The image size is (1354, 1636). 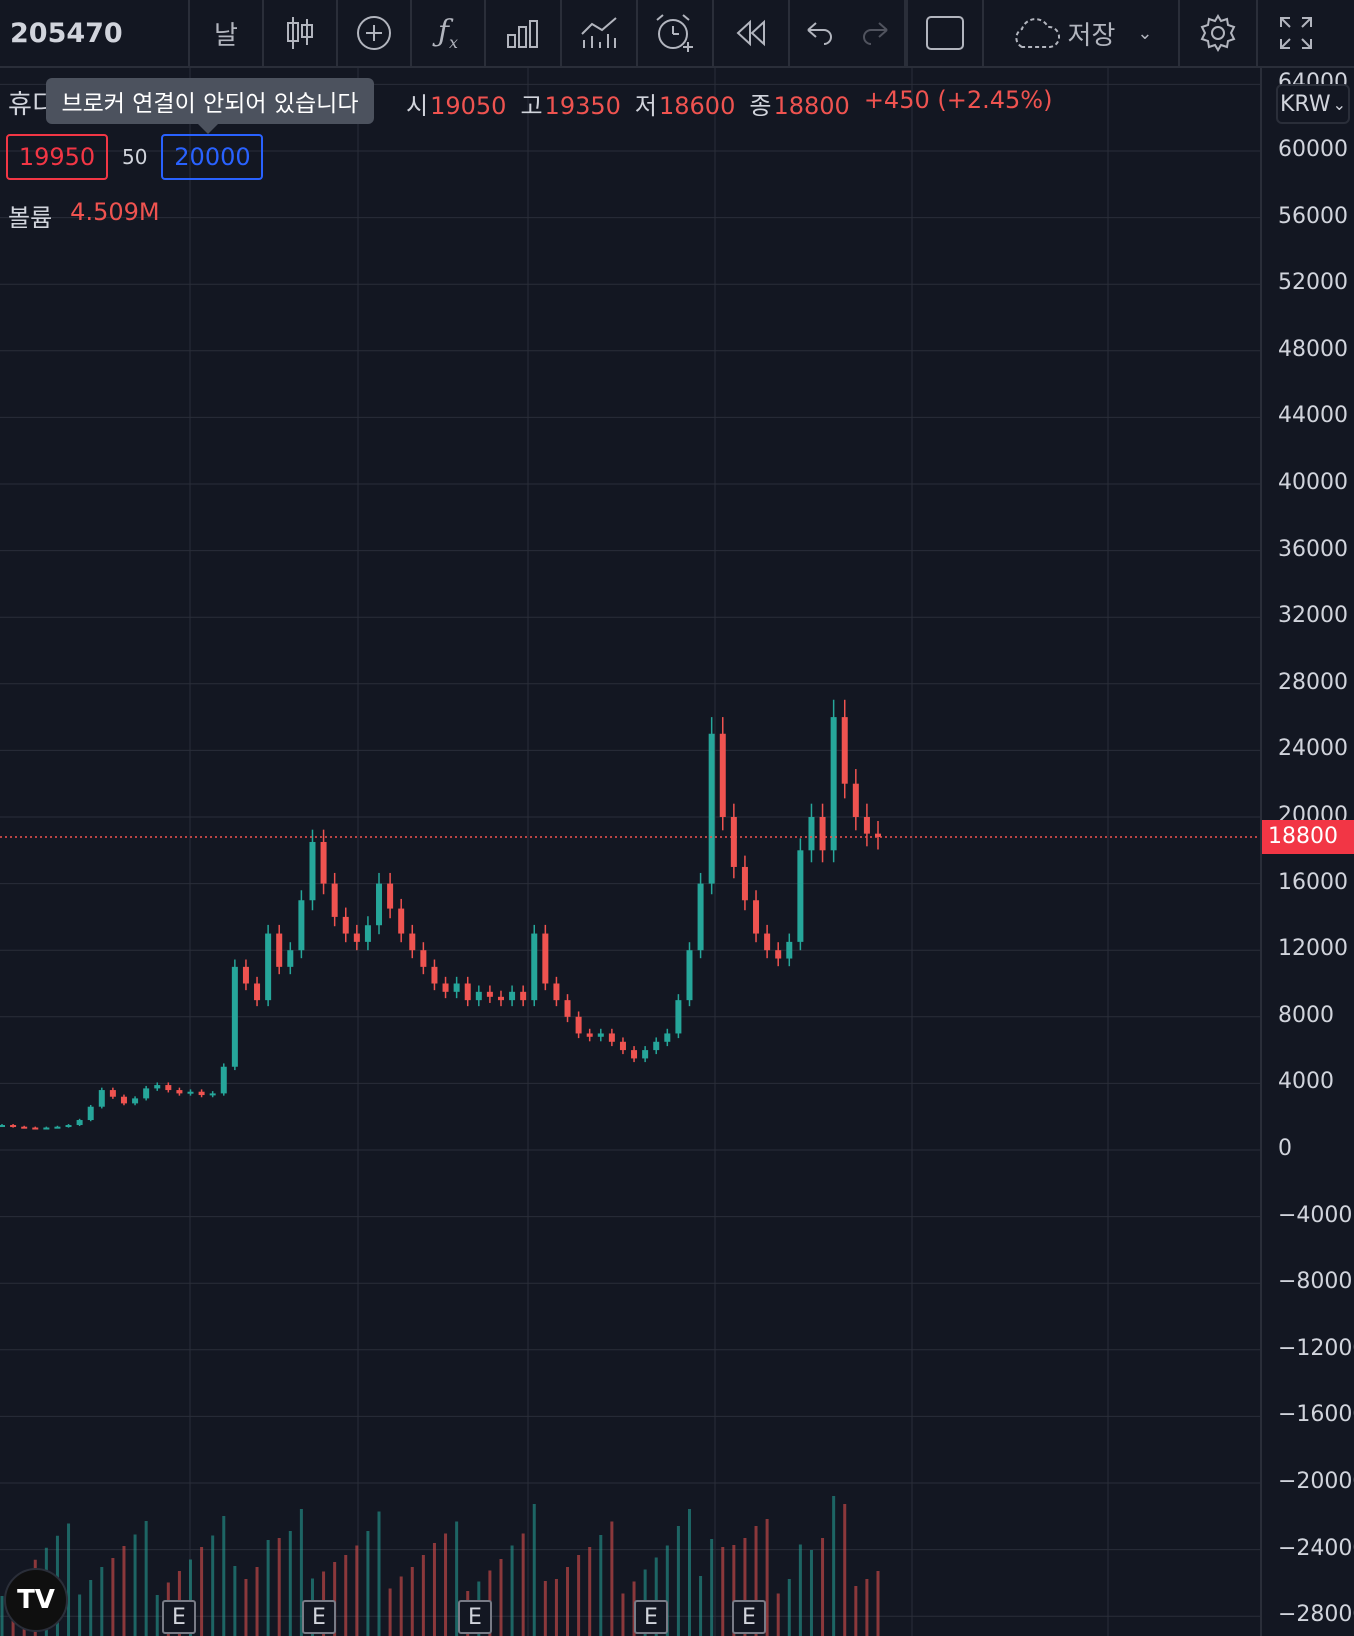 What do you see at coordinates (600, 33) in the screenshot?
I see `chart-style-button` at bounding box center [600, 33].